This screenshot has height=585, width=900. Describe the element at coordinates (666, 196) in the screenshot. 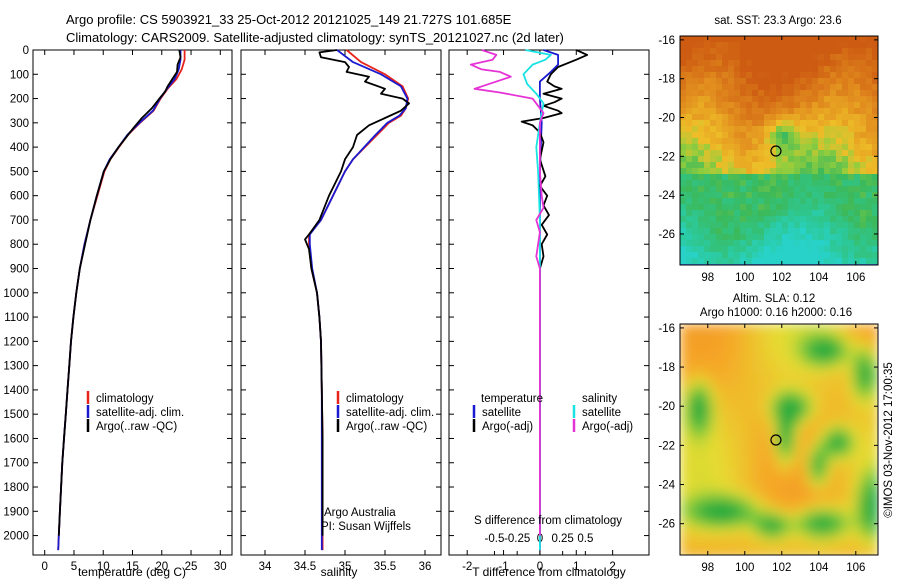

I see `lat-tick-label: -24` at that location.